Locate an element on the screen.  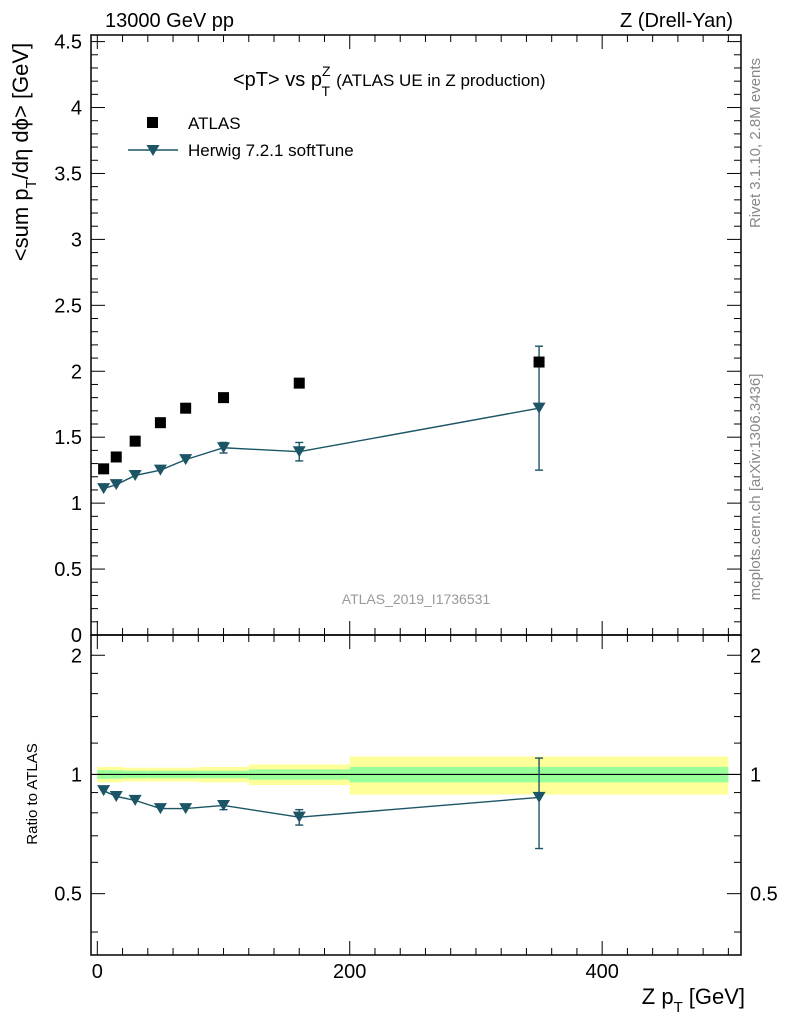
main-y-tick-label: 1 is located at coordinates (76, 504).